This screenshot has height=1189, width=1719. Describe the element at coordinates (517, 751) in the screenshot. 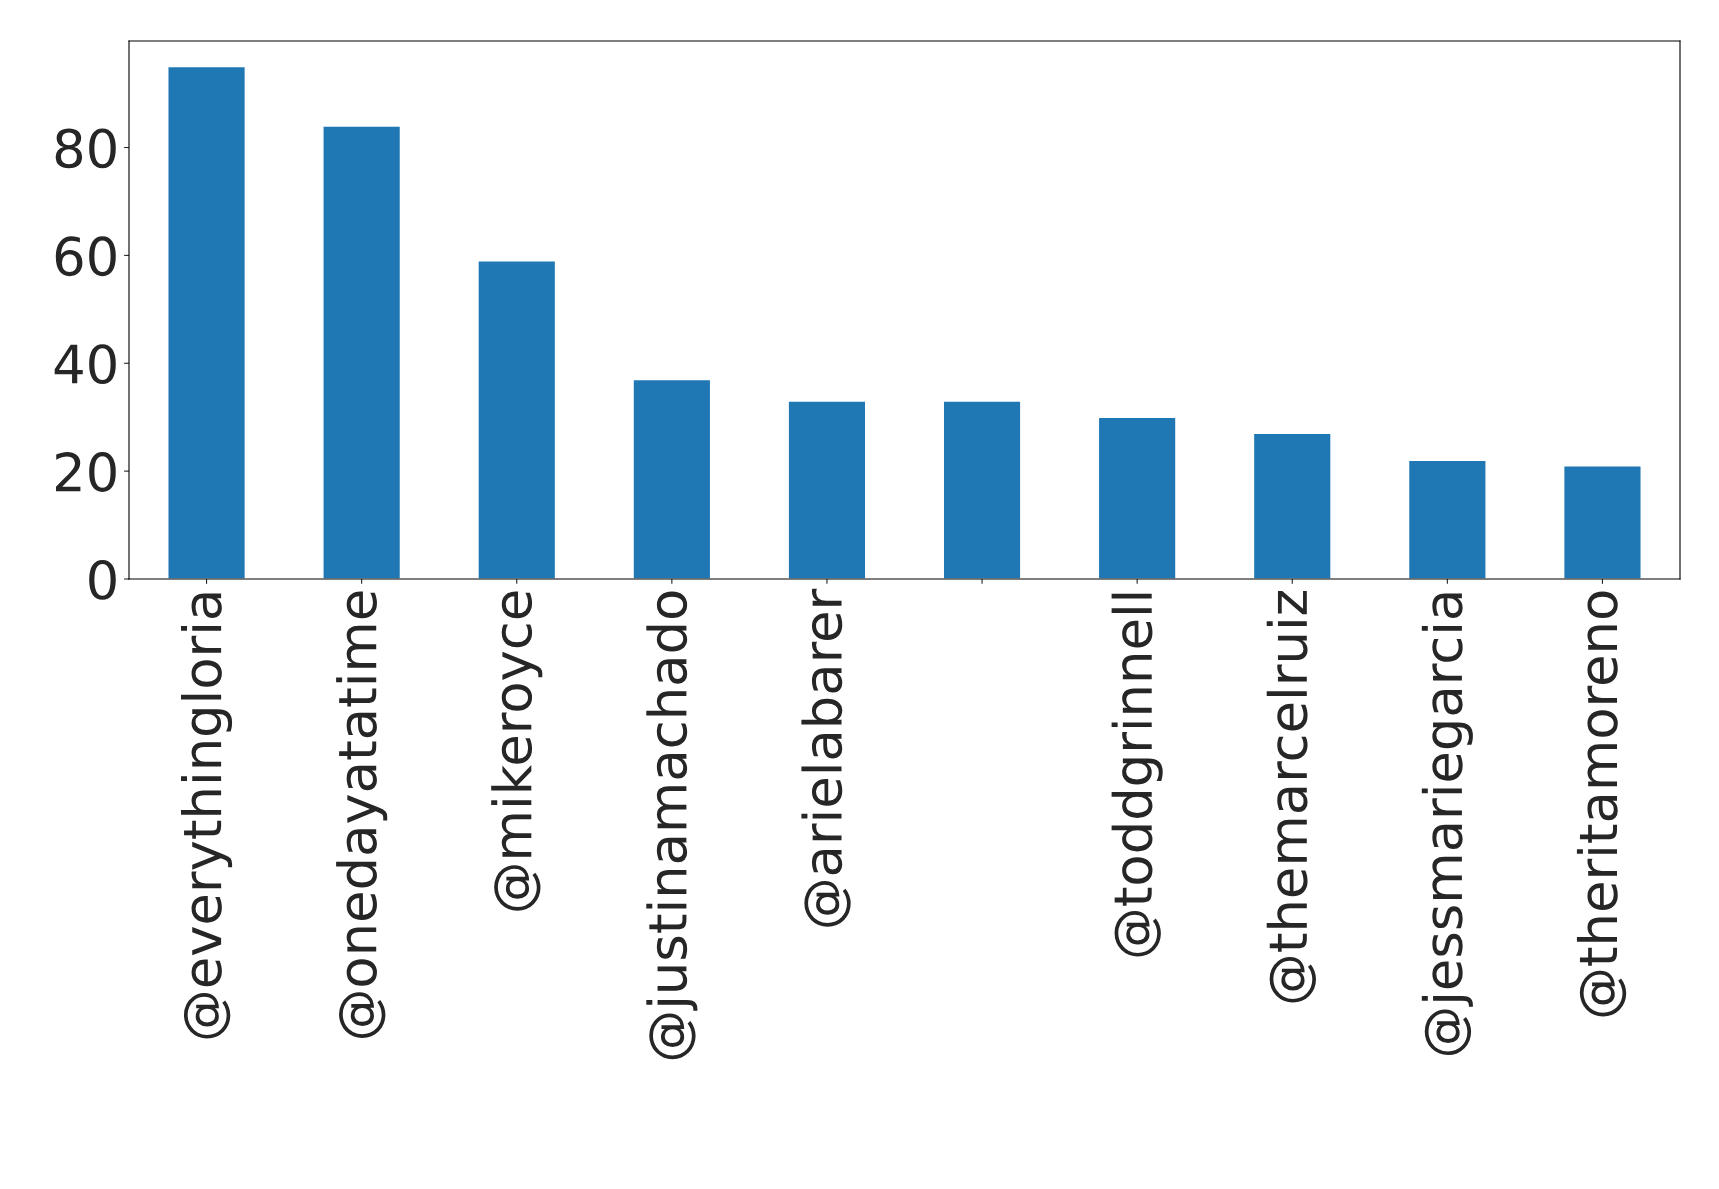

I see `x-tick-label: @mikeroyce` at that location.